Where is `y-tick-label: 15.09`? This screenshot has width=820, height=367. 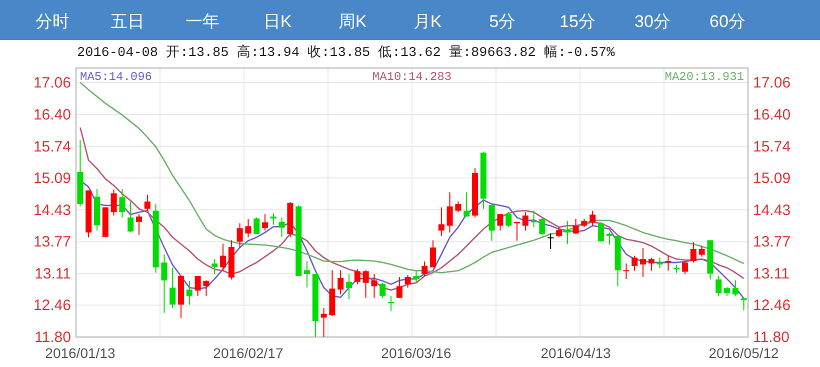
y-tick-label: 15.09 is located at coordinates (52, 178).